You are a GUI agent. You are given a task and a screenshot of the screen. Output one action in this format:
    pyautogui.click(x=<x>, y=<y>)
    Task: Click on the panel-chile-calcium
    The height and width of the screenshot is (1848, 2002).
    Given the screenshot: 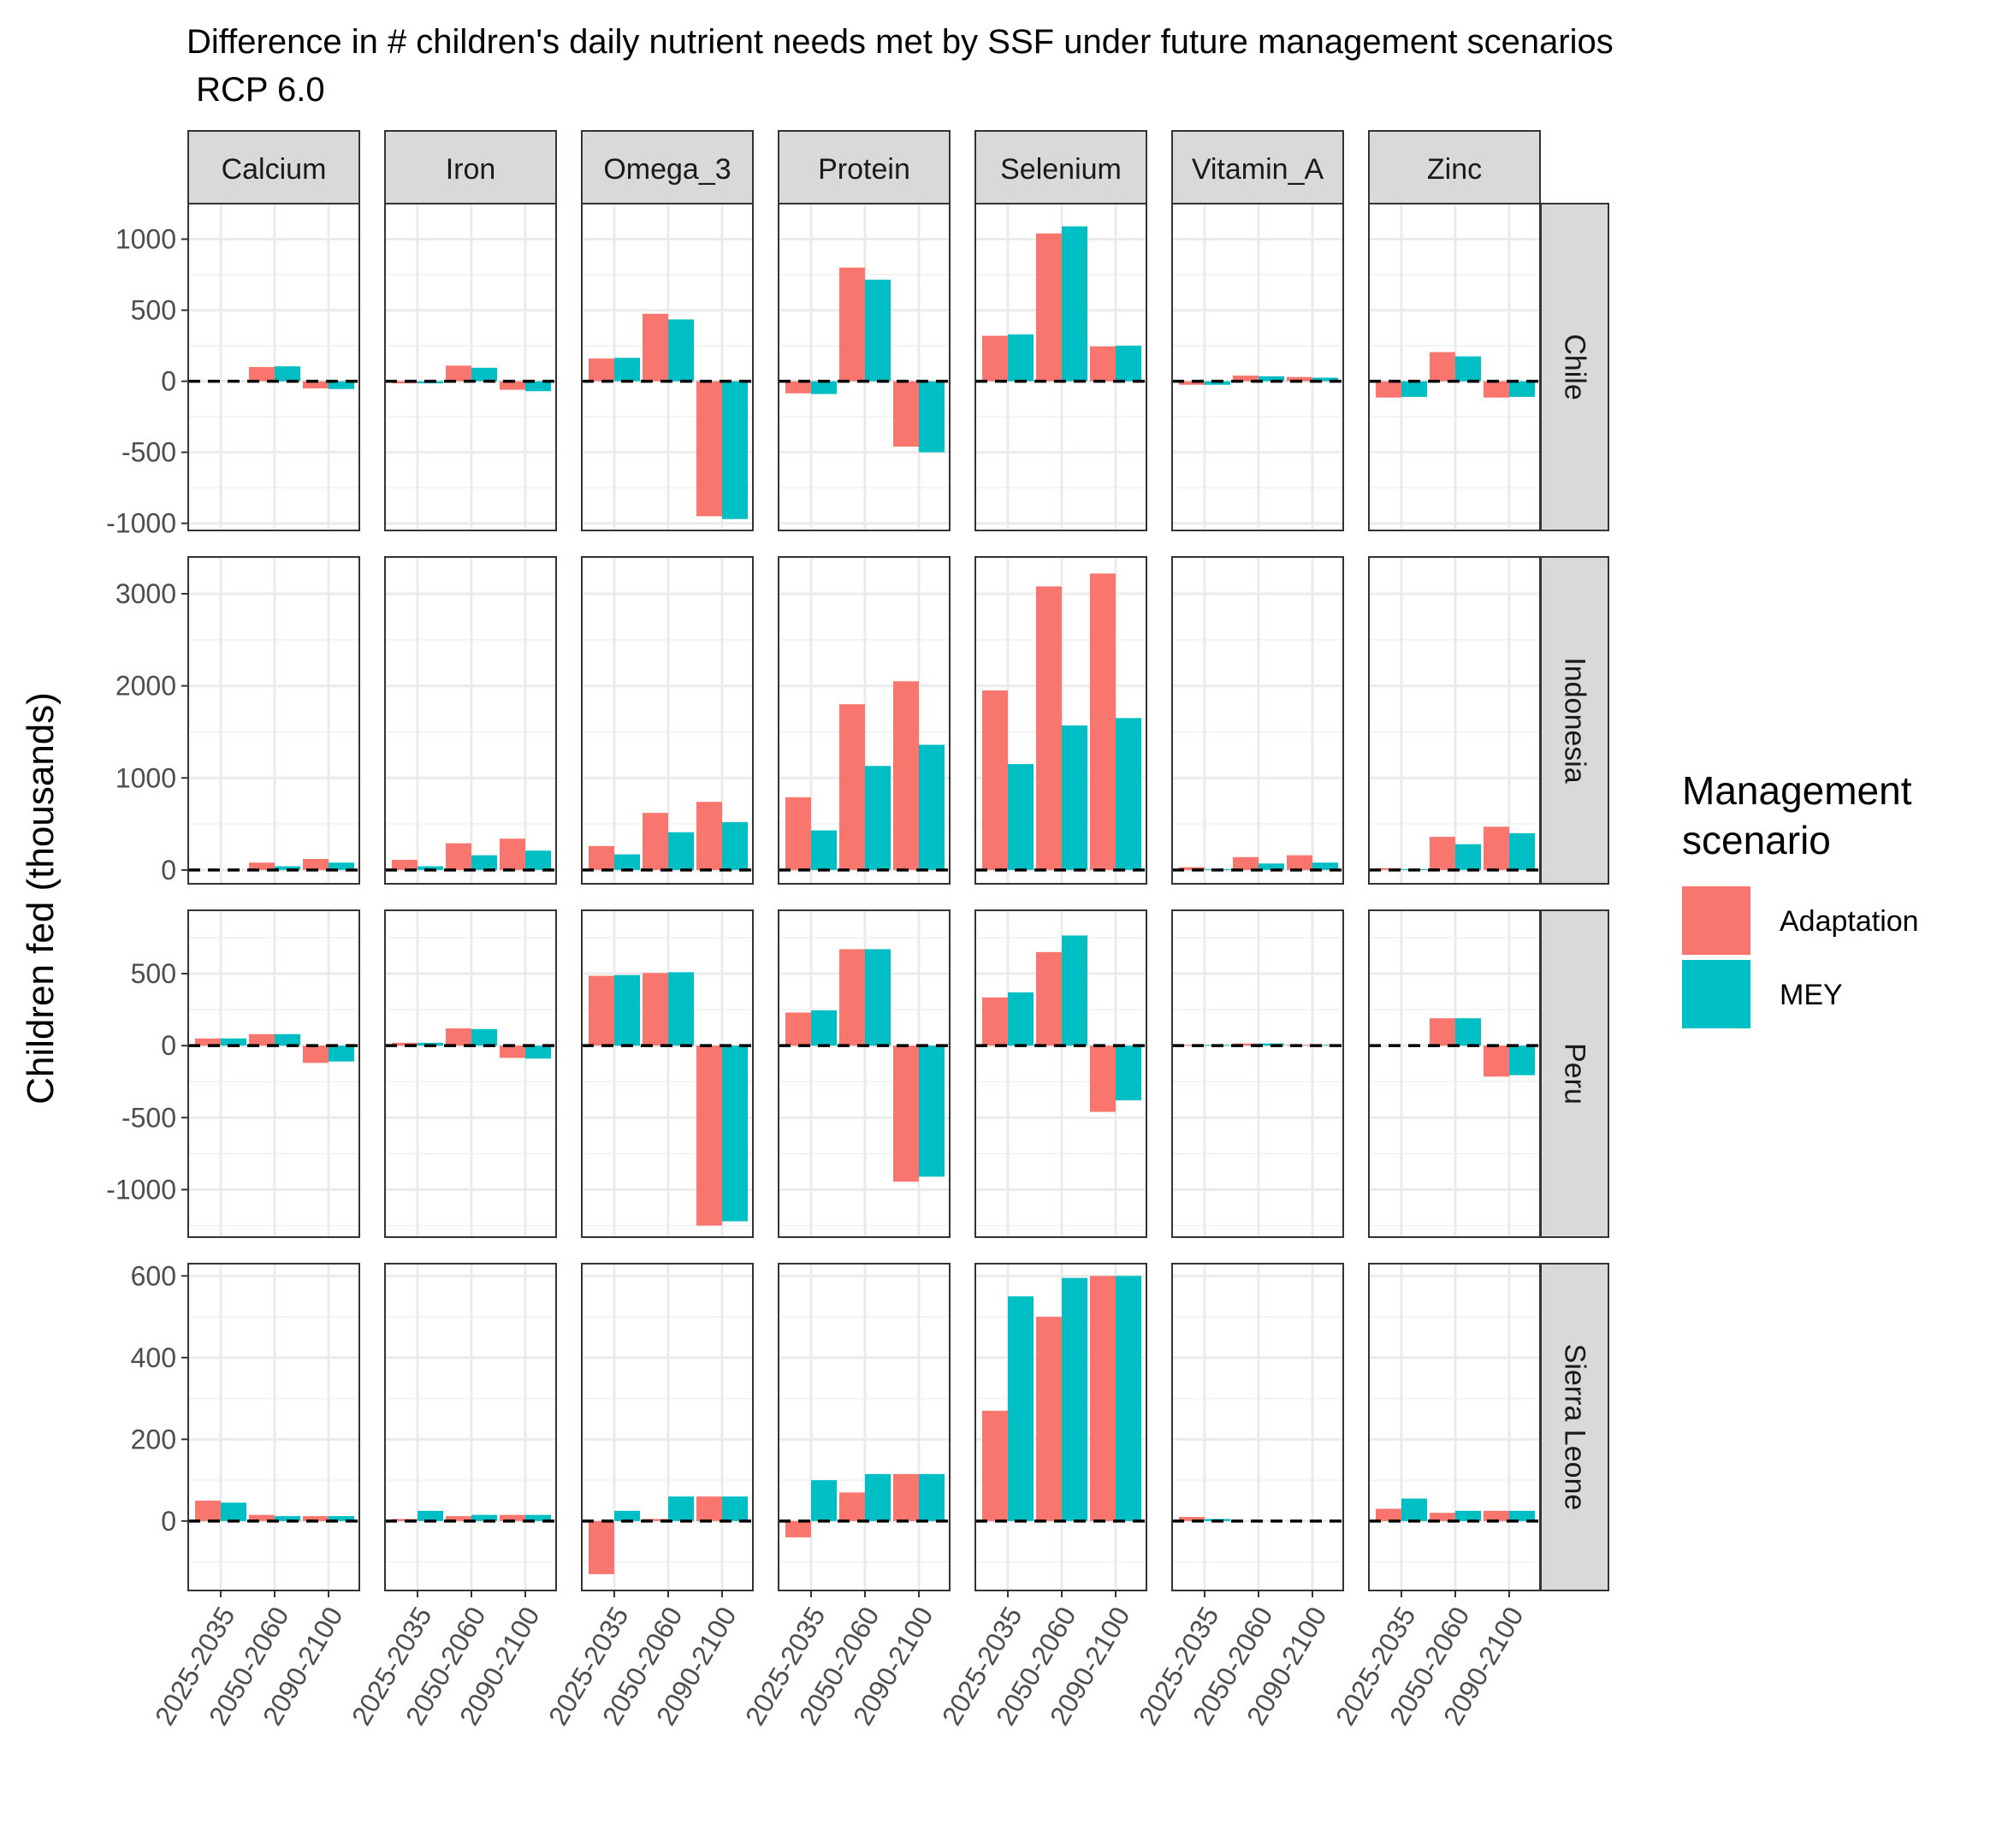 What is the action you would take?
    pyautogui.click(x=273, y=367)
    